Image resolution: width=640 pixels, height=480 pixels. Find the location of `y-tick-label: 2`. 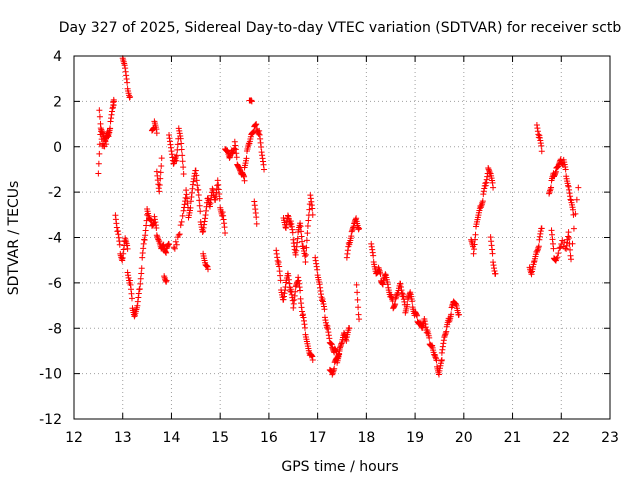

y-tick-label: 2 is located at coordinates (57, 102).